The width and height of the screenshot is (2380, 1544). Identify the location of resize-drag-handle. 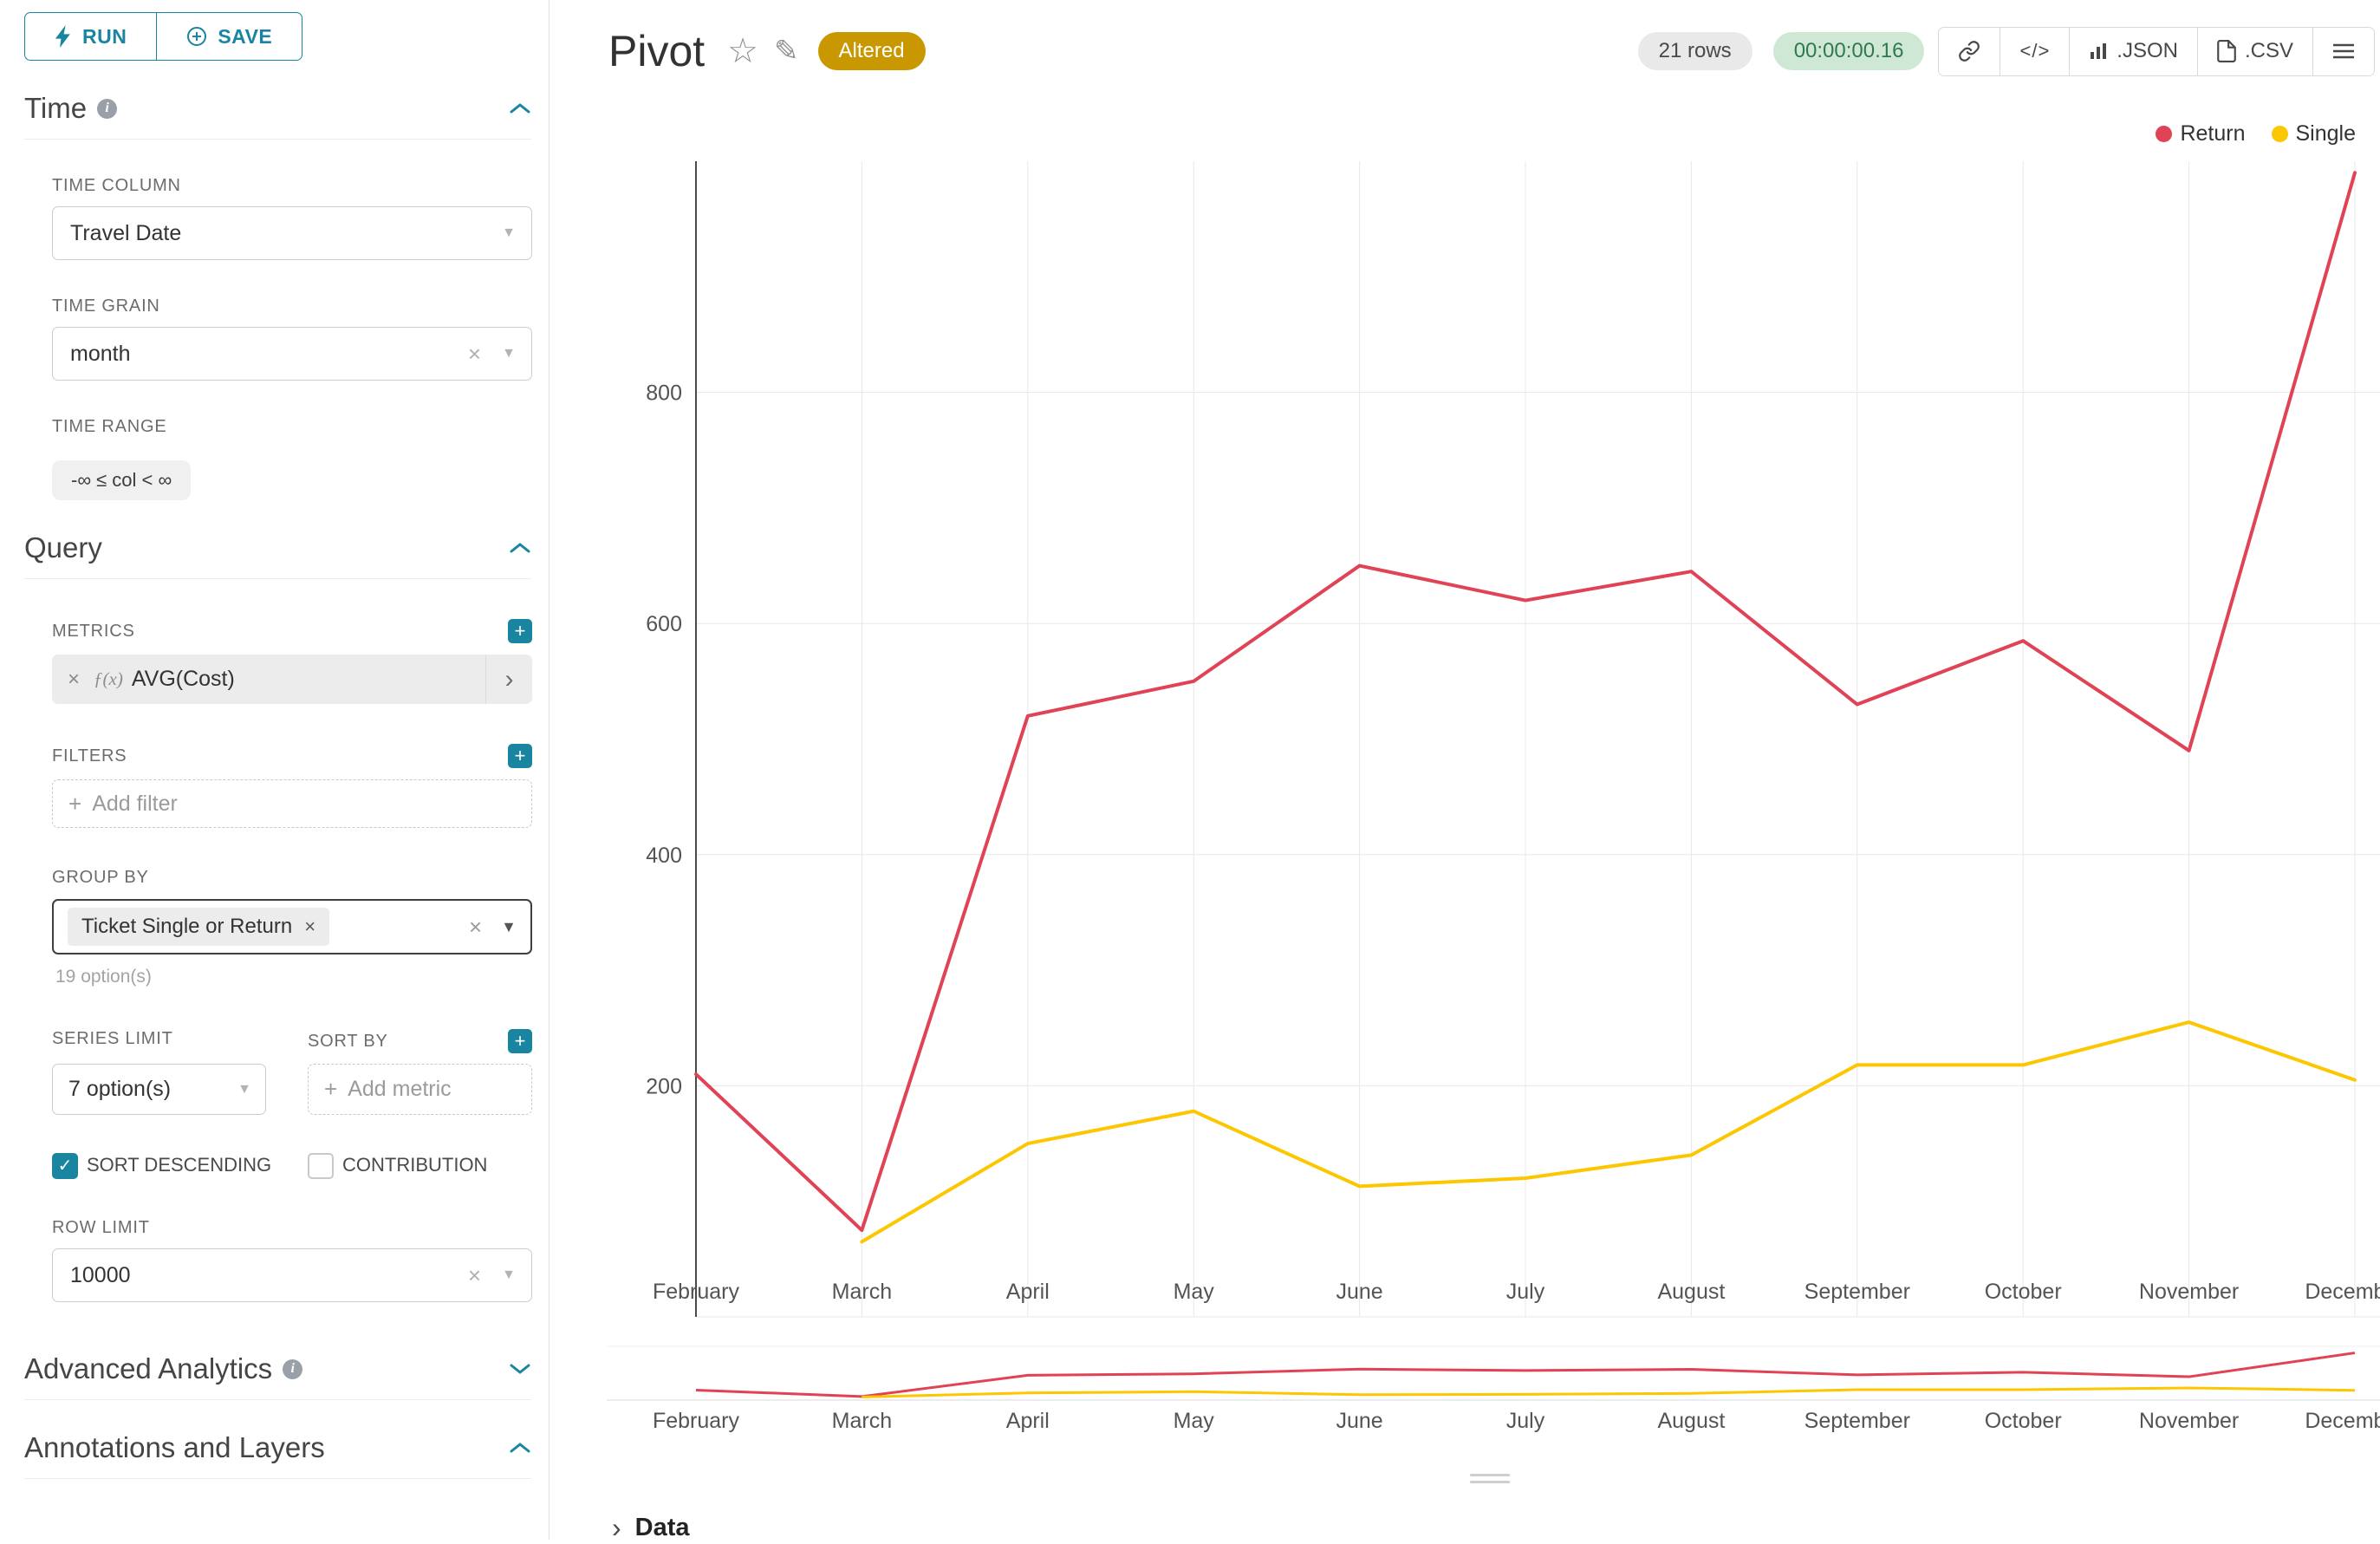
(1490, 1481).